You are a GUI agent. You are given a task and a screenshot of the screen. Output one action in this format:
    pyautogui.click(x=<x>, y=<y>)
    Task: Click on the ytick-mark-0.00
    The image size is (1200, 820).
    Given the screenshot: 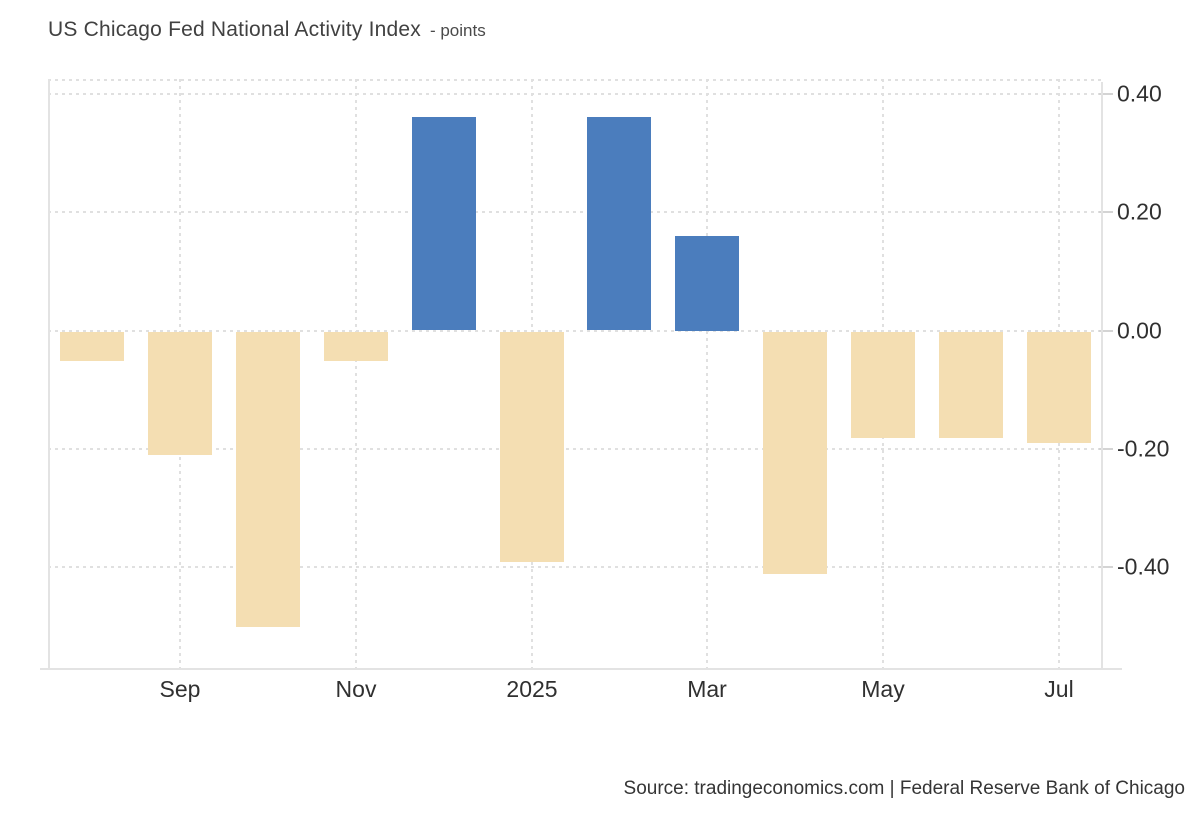 What is the action you would take?
    pyautogui.click(x=1106, y=331)
    